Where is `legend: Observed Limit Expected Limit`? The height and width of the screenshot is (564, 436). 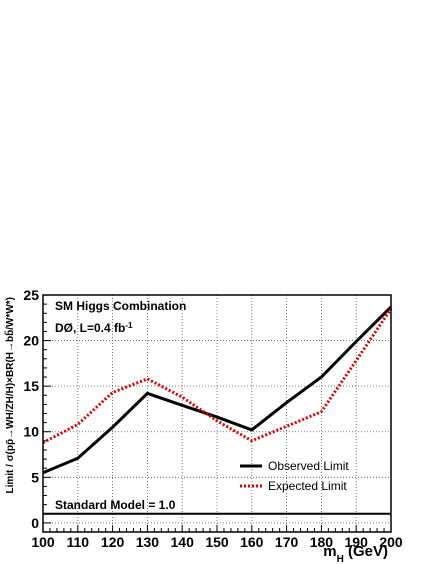 legend: Observed Limit Expected Limit is located at coordinates (294, 476).